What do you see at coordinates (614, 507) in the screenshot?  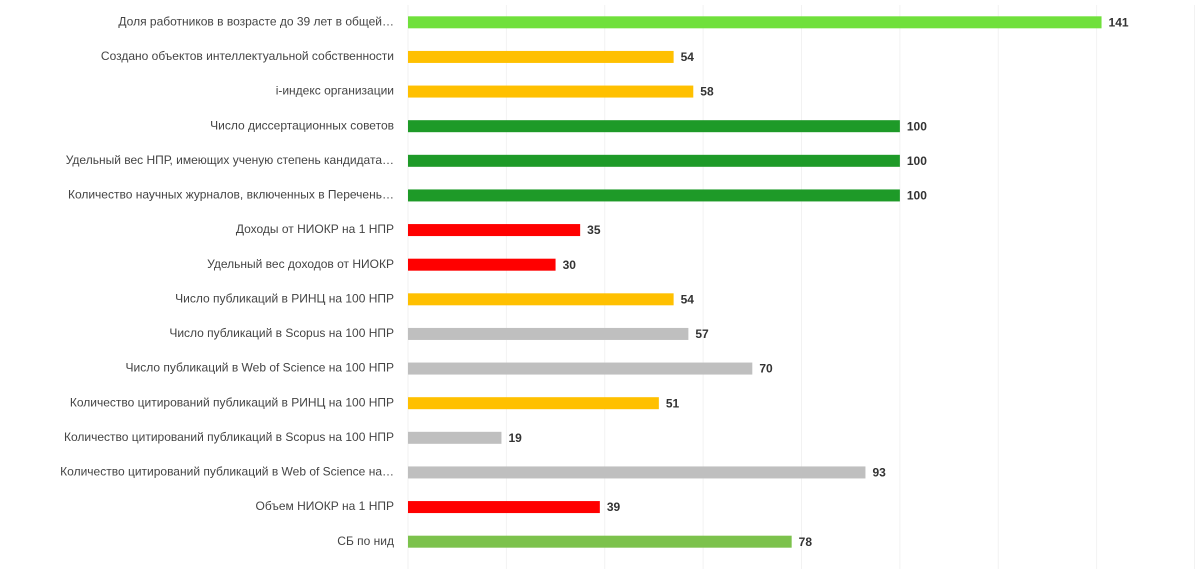 I see `value-label: 39` at bounding box center [614, 507].